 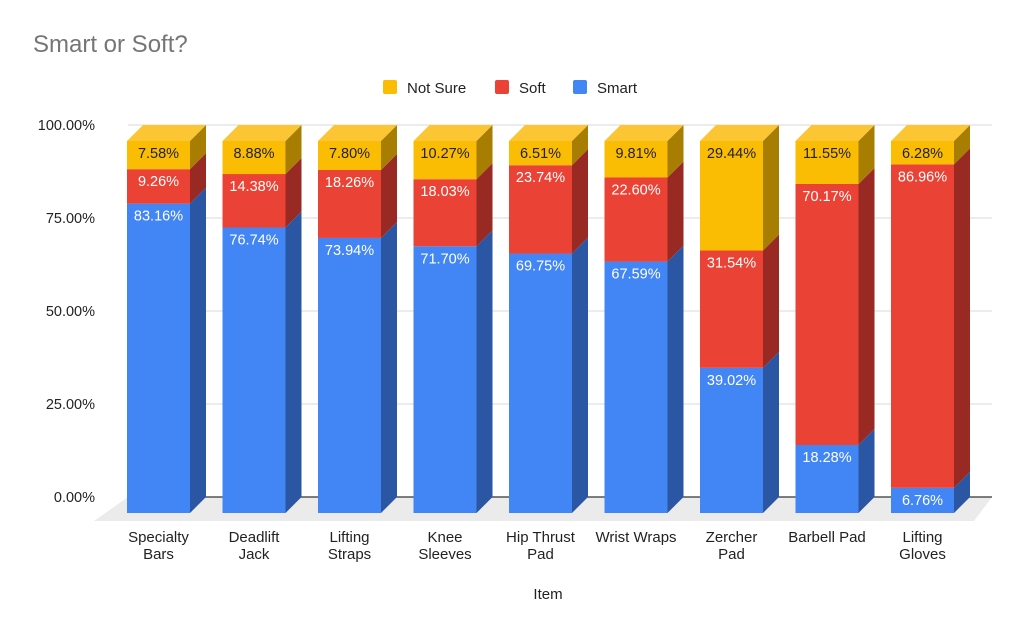 I want to click on data-label-smart: 18.28%, so click(x=826, y=458).